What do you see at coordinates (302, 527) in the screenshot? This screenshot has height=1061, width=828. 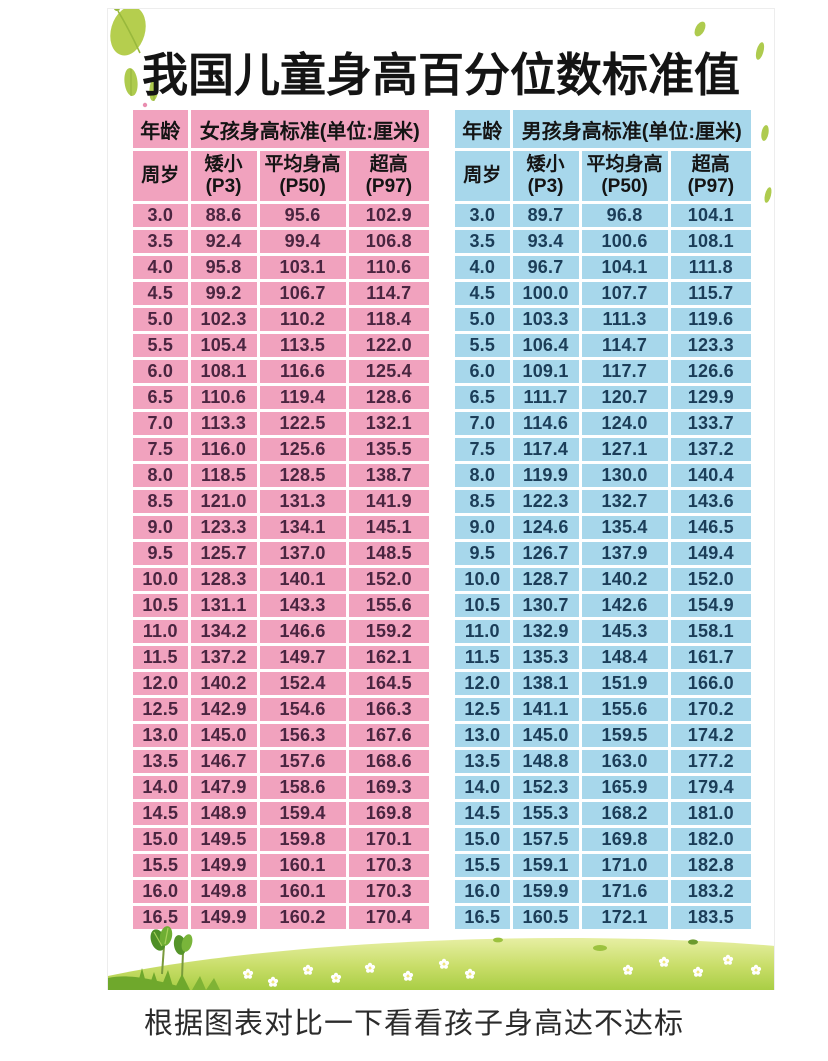 I see `height-cell: 134.1` at bounding box center [302, 527].